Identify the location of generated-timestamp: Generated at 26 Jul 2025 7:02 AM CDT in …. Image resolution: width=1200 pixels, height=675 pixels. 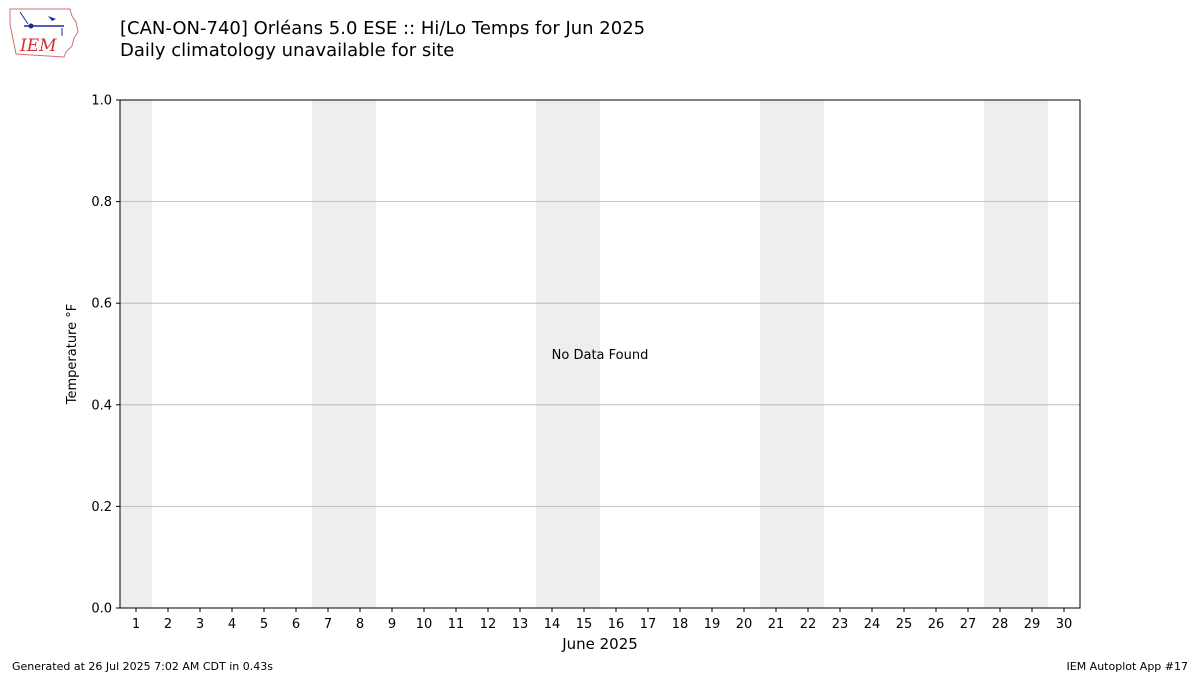
(142, 666).